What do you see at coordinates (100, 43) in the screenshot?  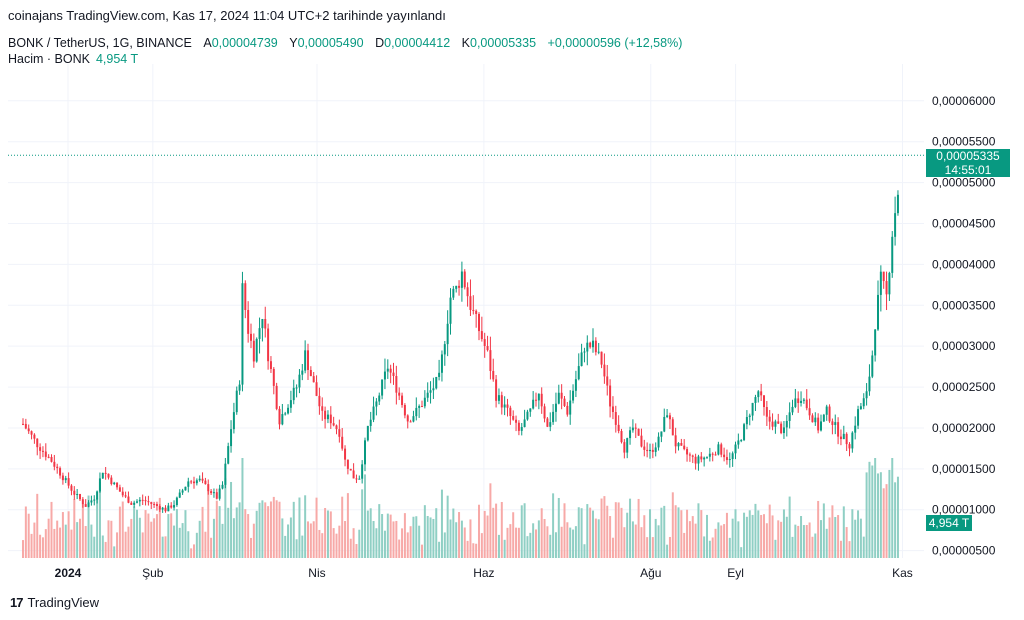 I see `symbol-name: BONK / TetherUS, 1G, BINANCE` at bounding box center [100, 43].